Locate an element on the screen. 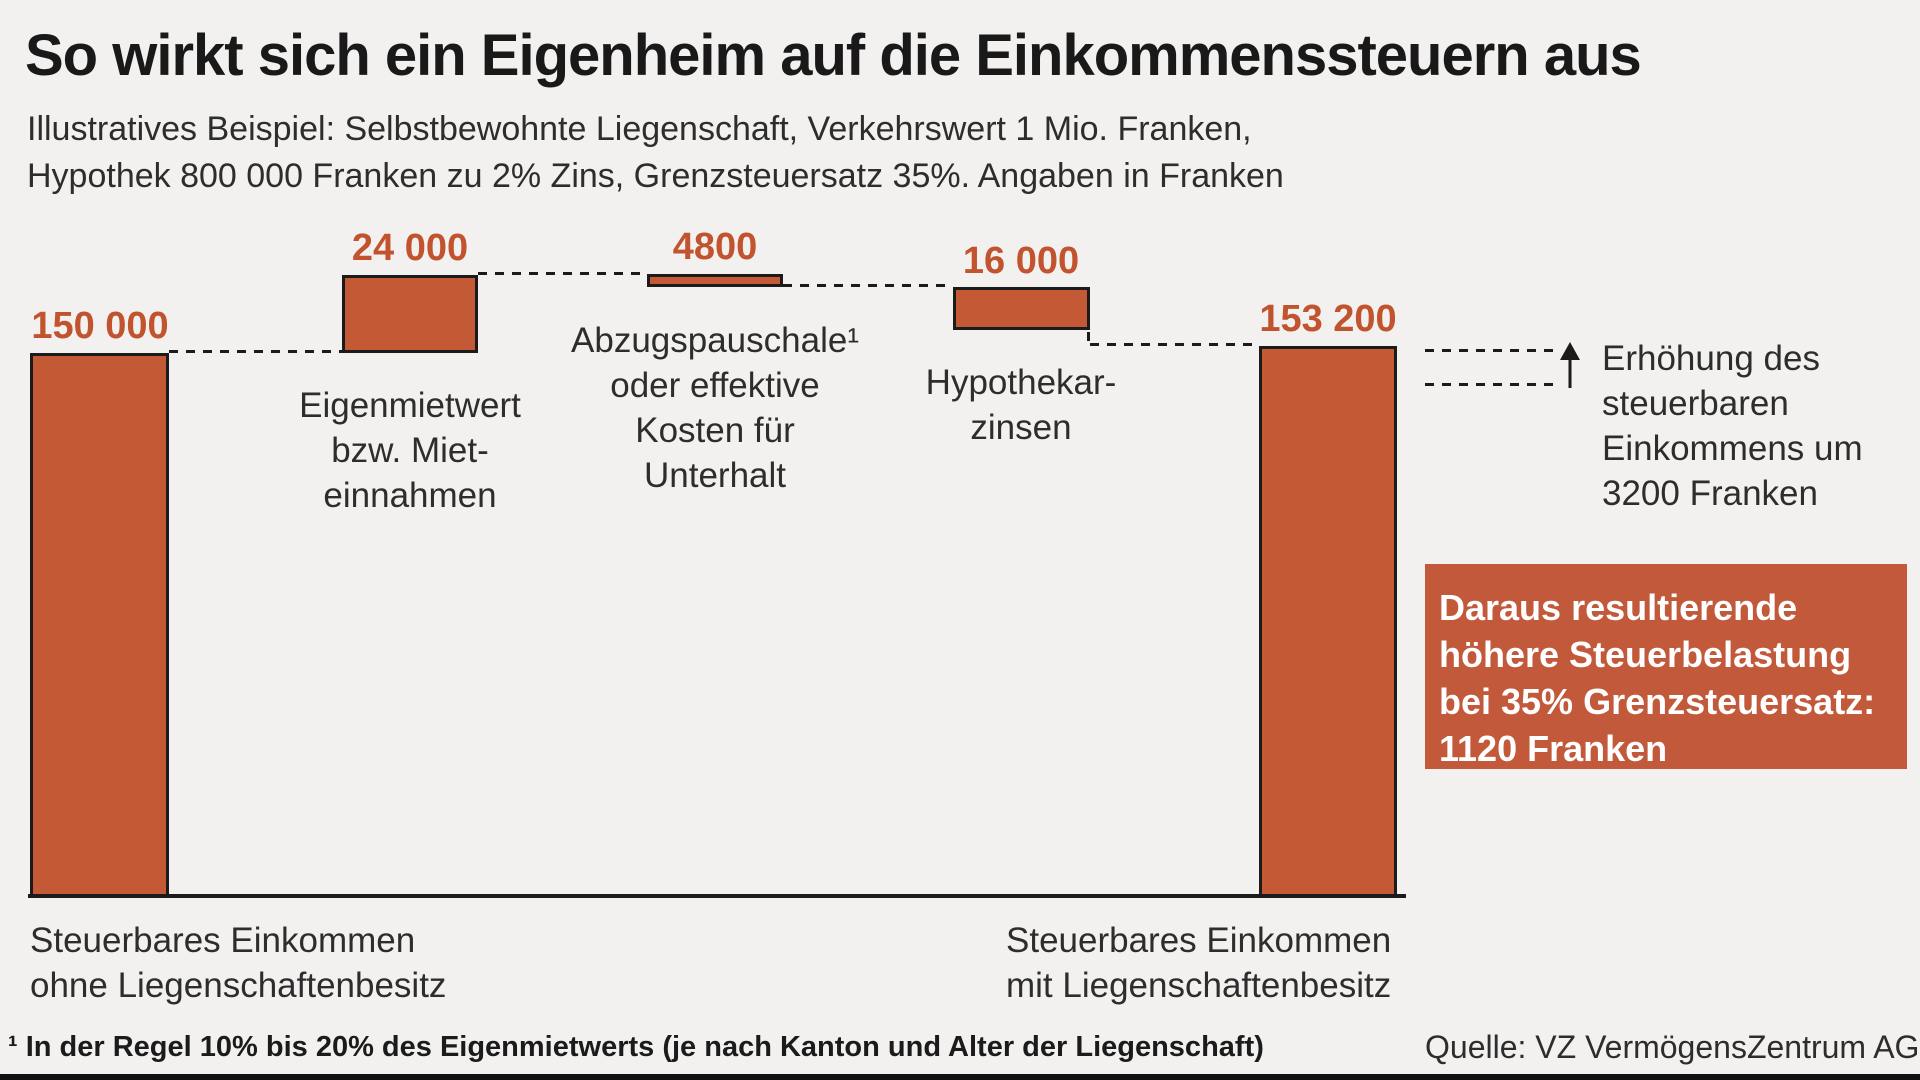 The width and height of the screenshot is (1920, 1080). bar-hypothekarzinsen is located at coordinates (1021, 308).